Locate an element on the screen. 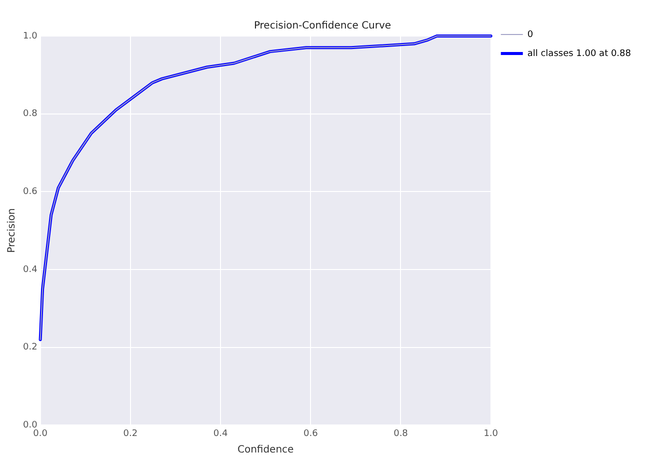 The height and width of the screenshot is (460, 647). legend-label: all classes 1.00 at 0.88 is located at coordinates (579, 53).